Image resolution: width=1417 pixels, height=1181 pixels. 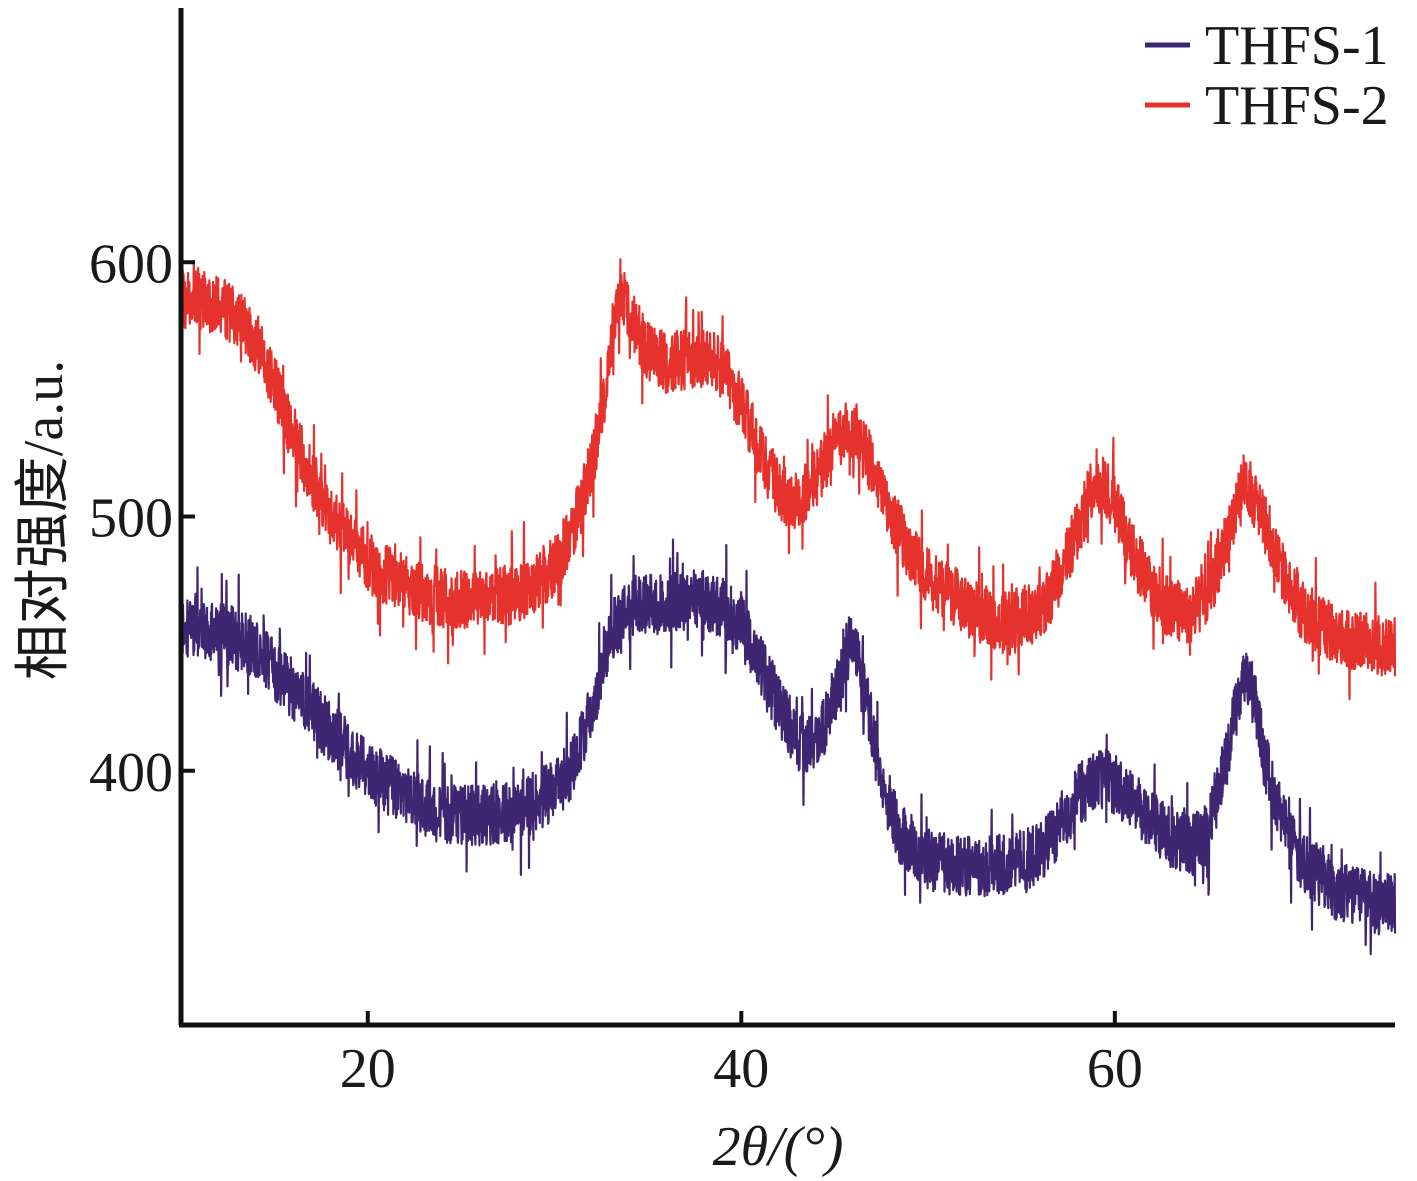 I want to click on y-tick-label: 600, so click(x=131, y=264).